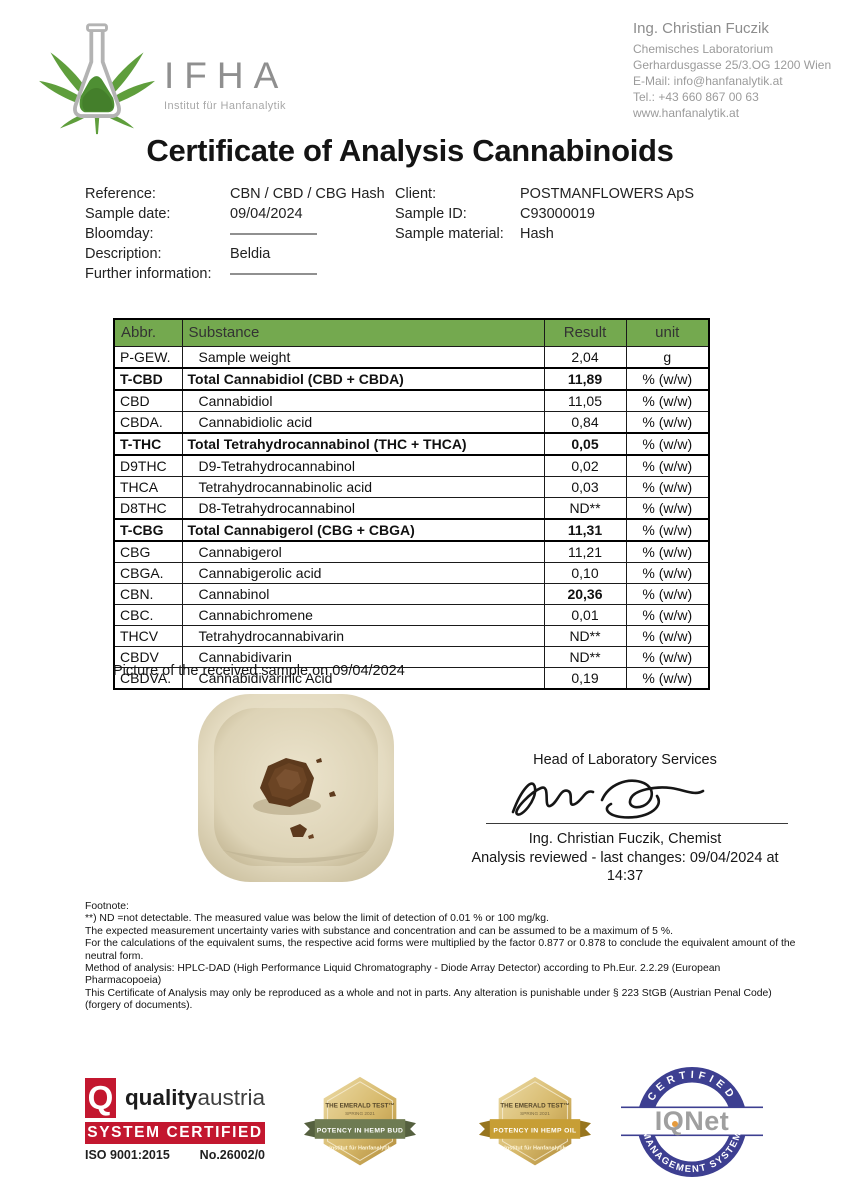 This screenshot has height=1200, width=849. I want to click on substance-cell: Total Cannabidiol (CBD + CBDA), so click(363, 378).